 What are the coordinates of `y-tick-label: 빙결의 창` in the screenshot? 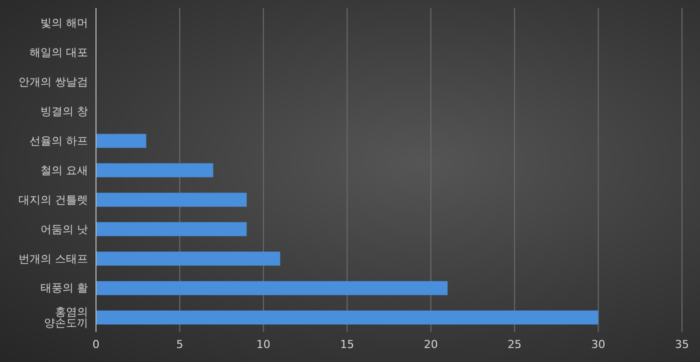 It's located at (64, 111).